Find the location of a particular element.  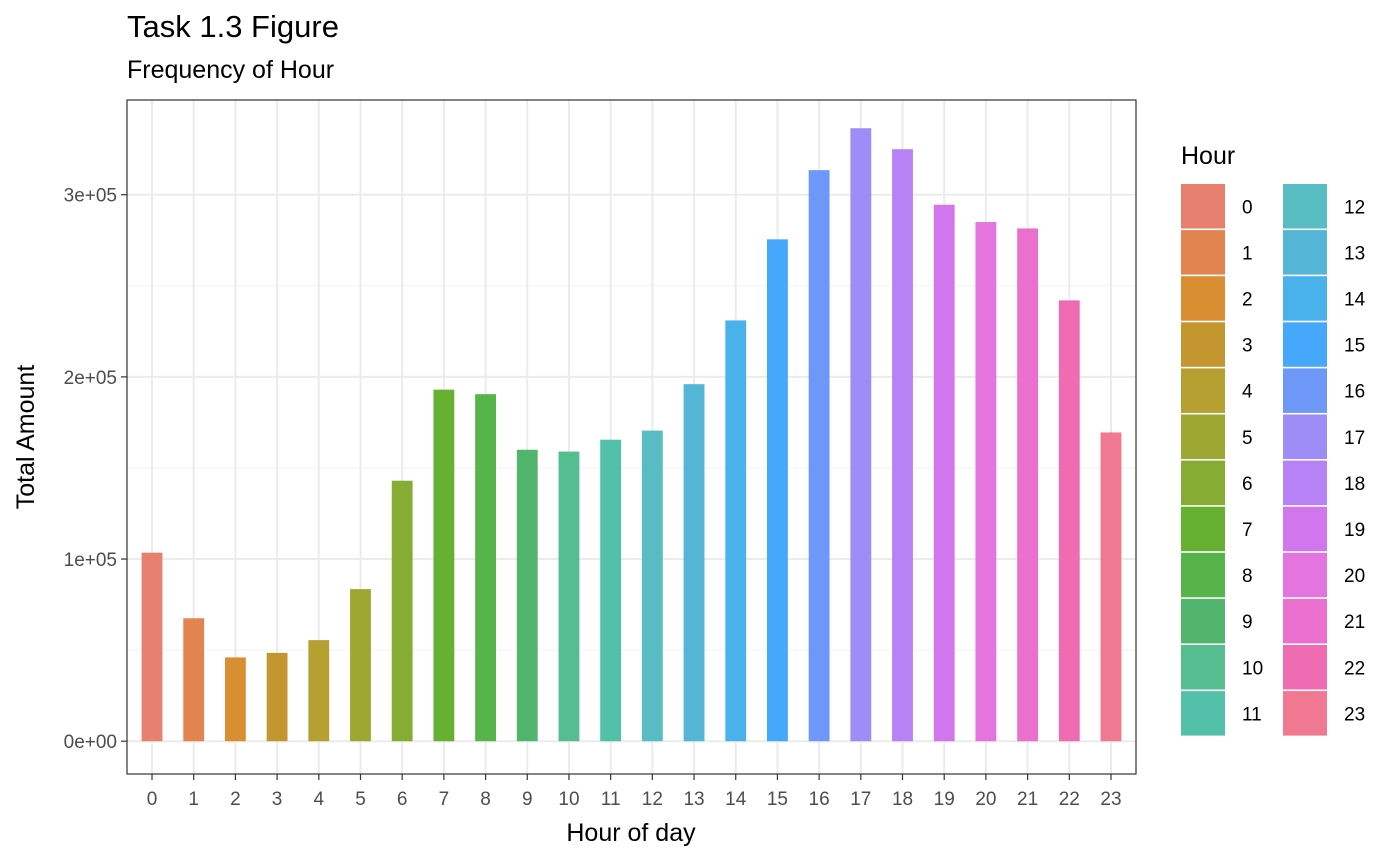

x-tick-label: 4 is located at coordinates (319, 799).